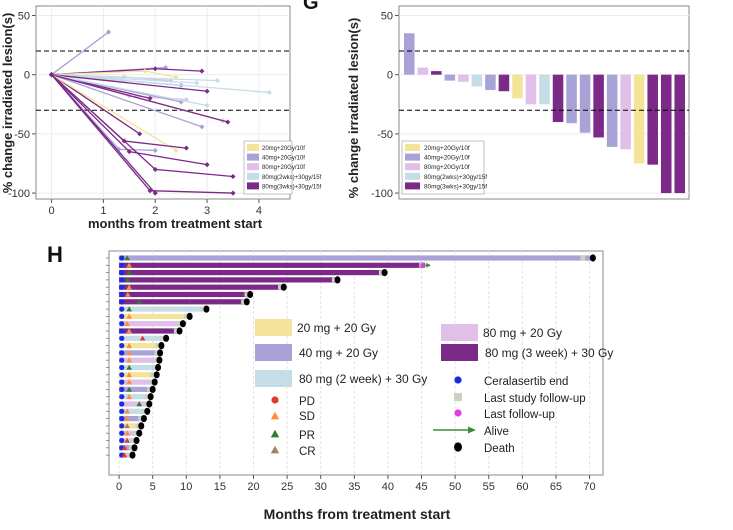 This screenshot has width=733, height=530. Describe the element at coordinates (287, 487) in the screenshot. I see `swimmer-x-tick-label: 25` at that location.